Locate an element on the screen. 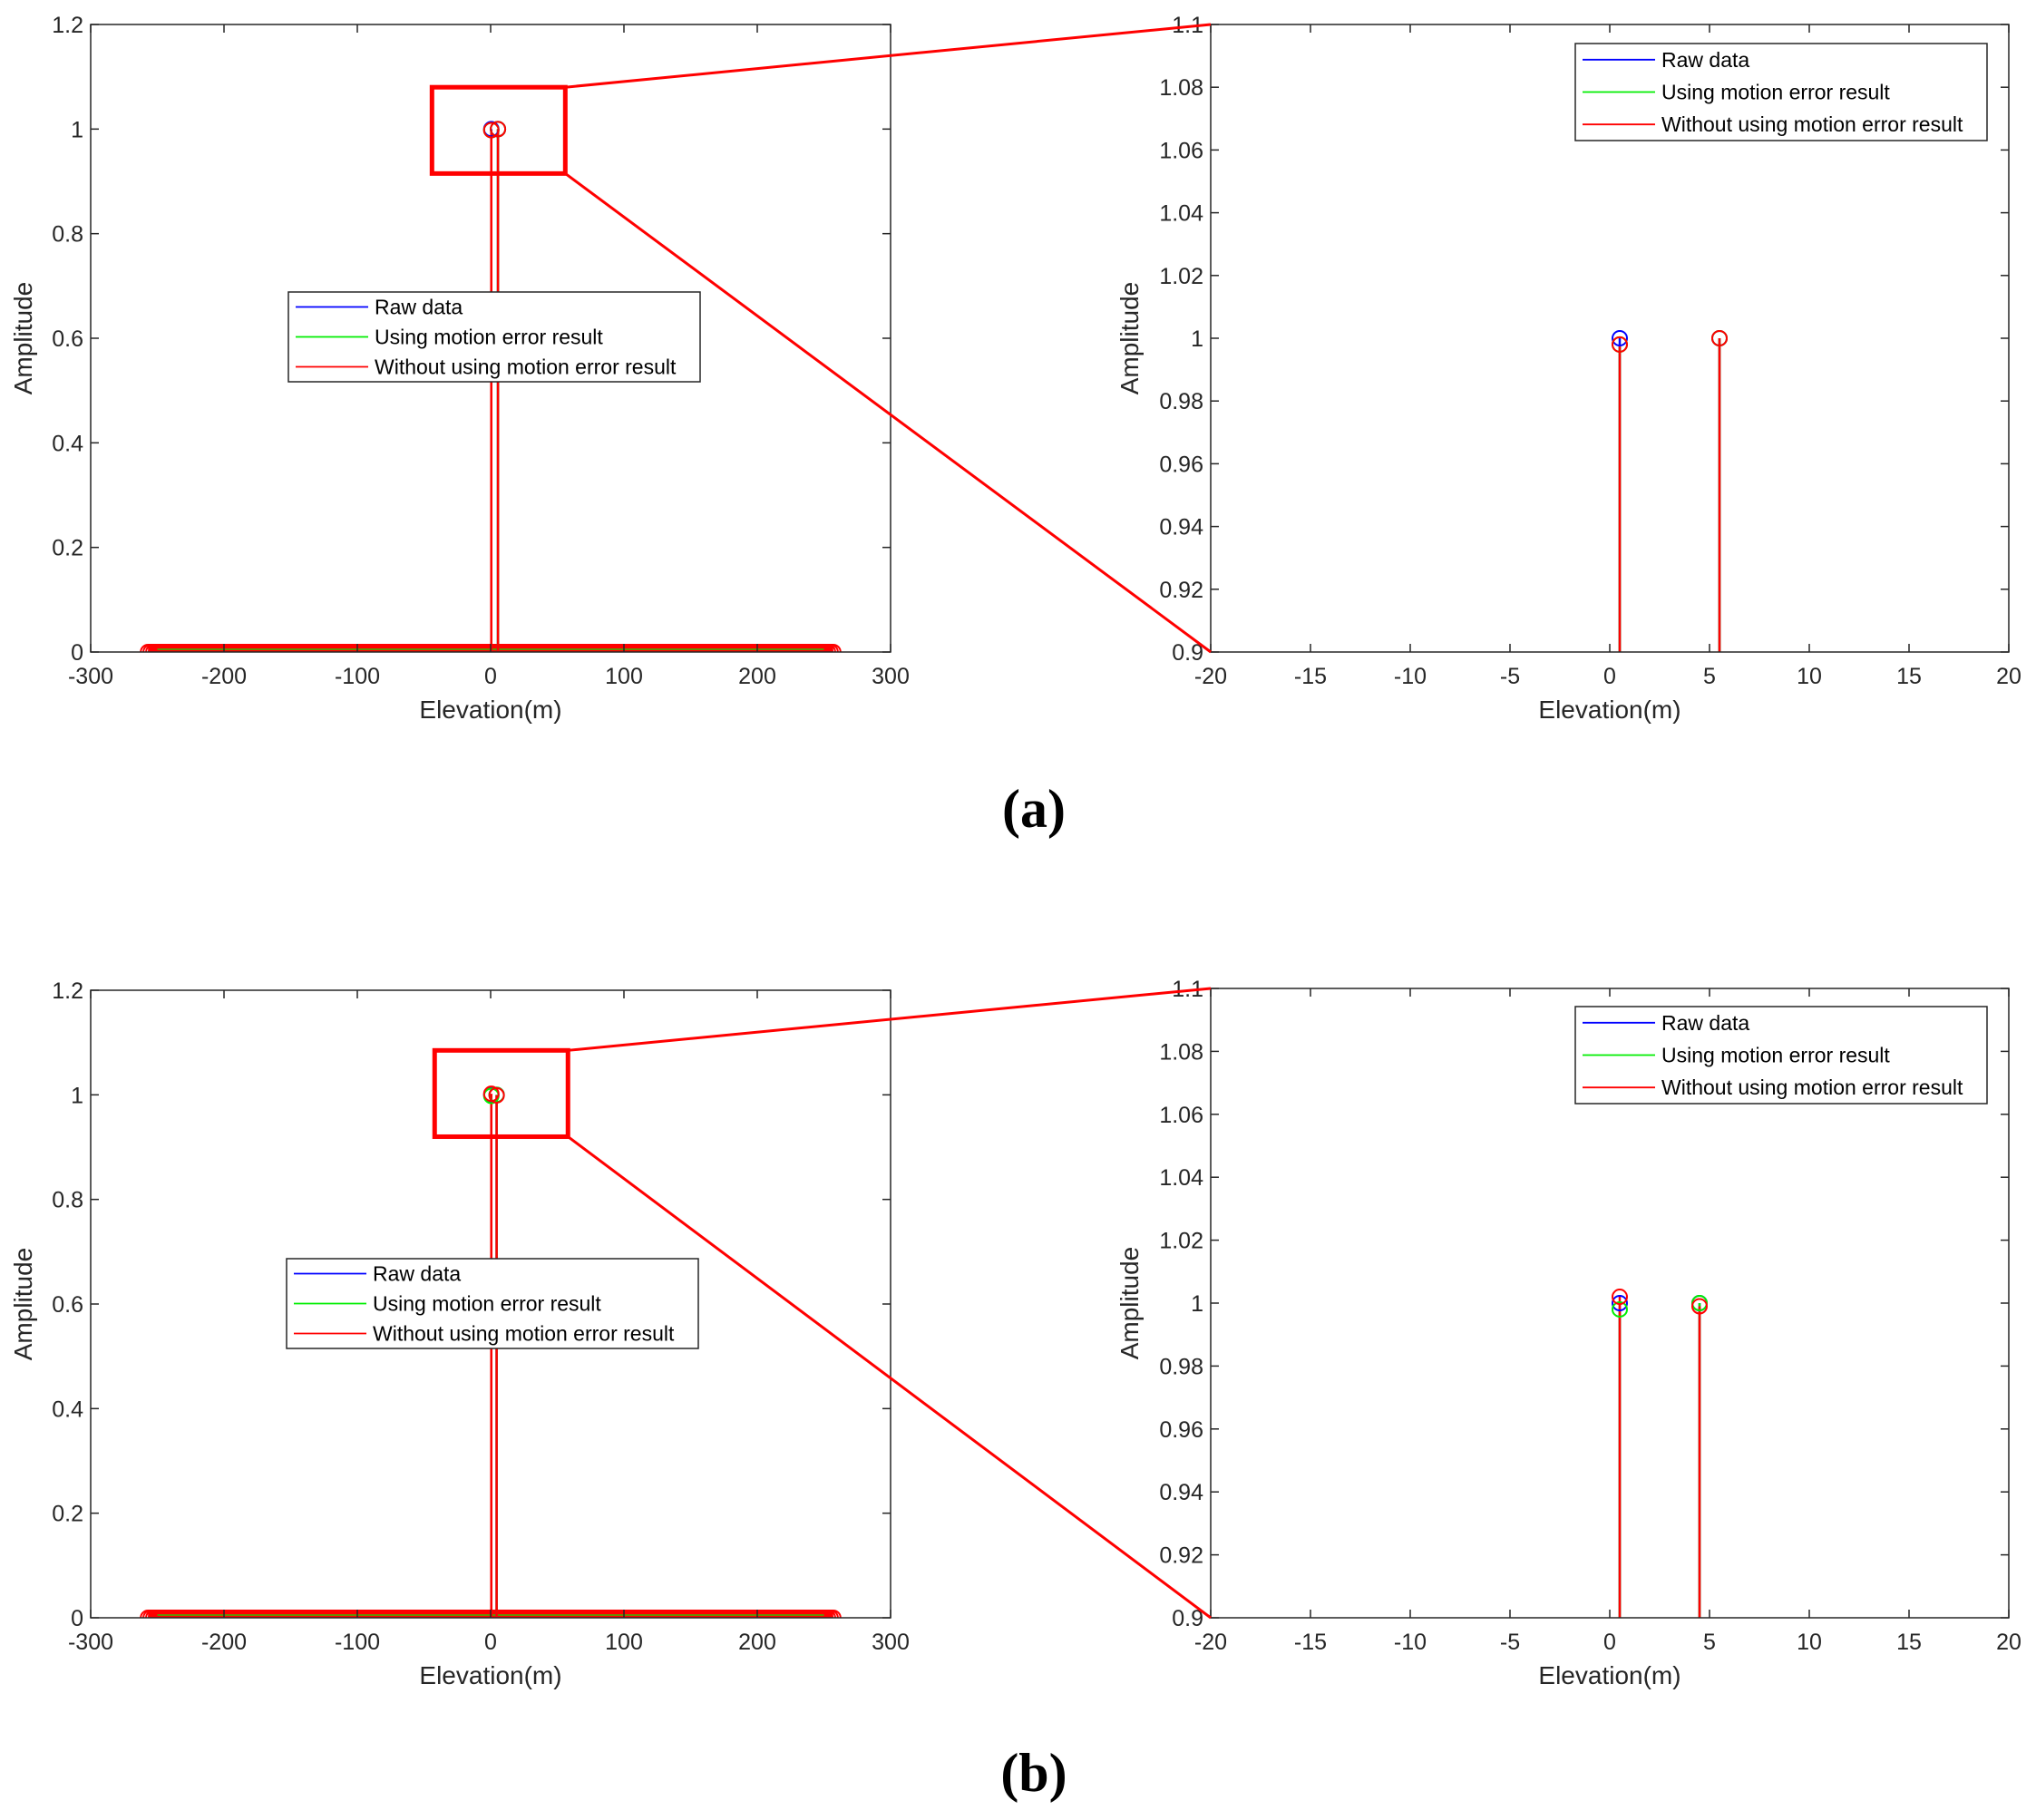 The height and width of the screenshot is (1820, 2036). panel-label-b: (b) is located at coordinates (1033, 1773).